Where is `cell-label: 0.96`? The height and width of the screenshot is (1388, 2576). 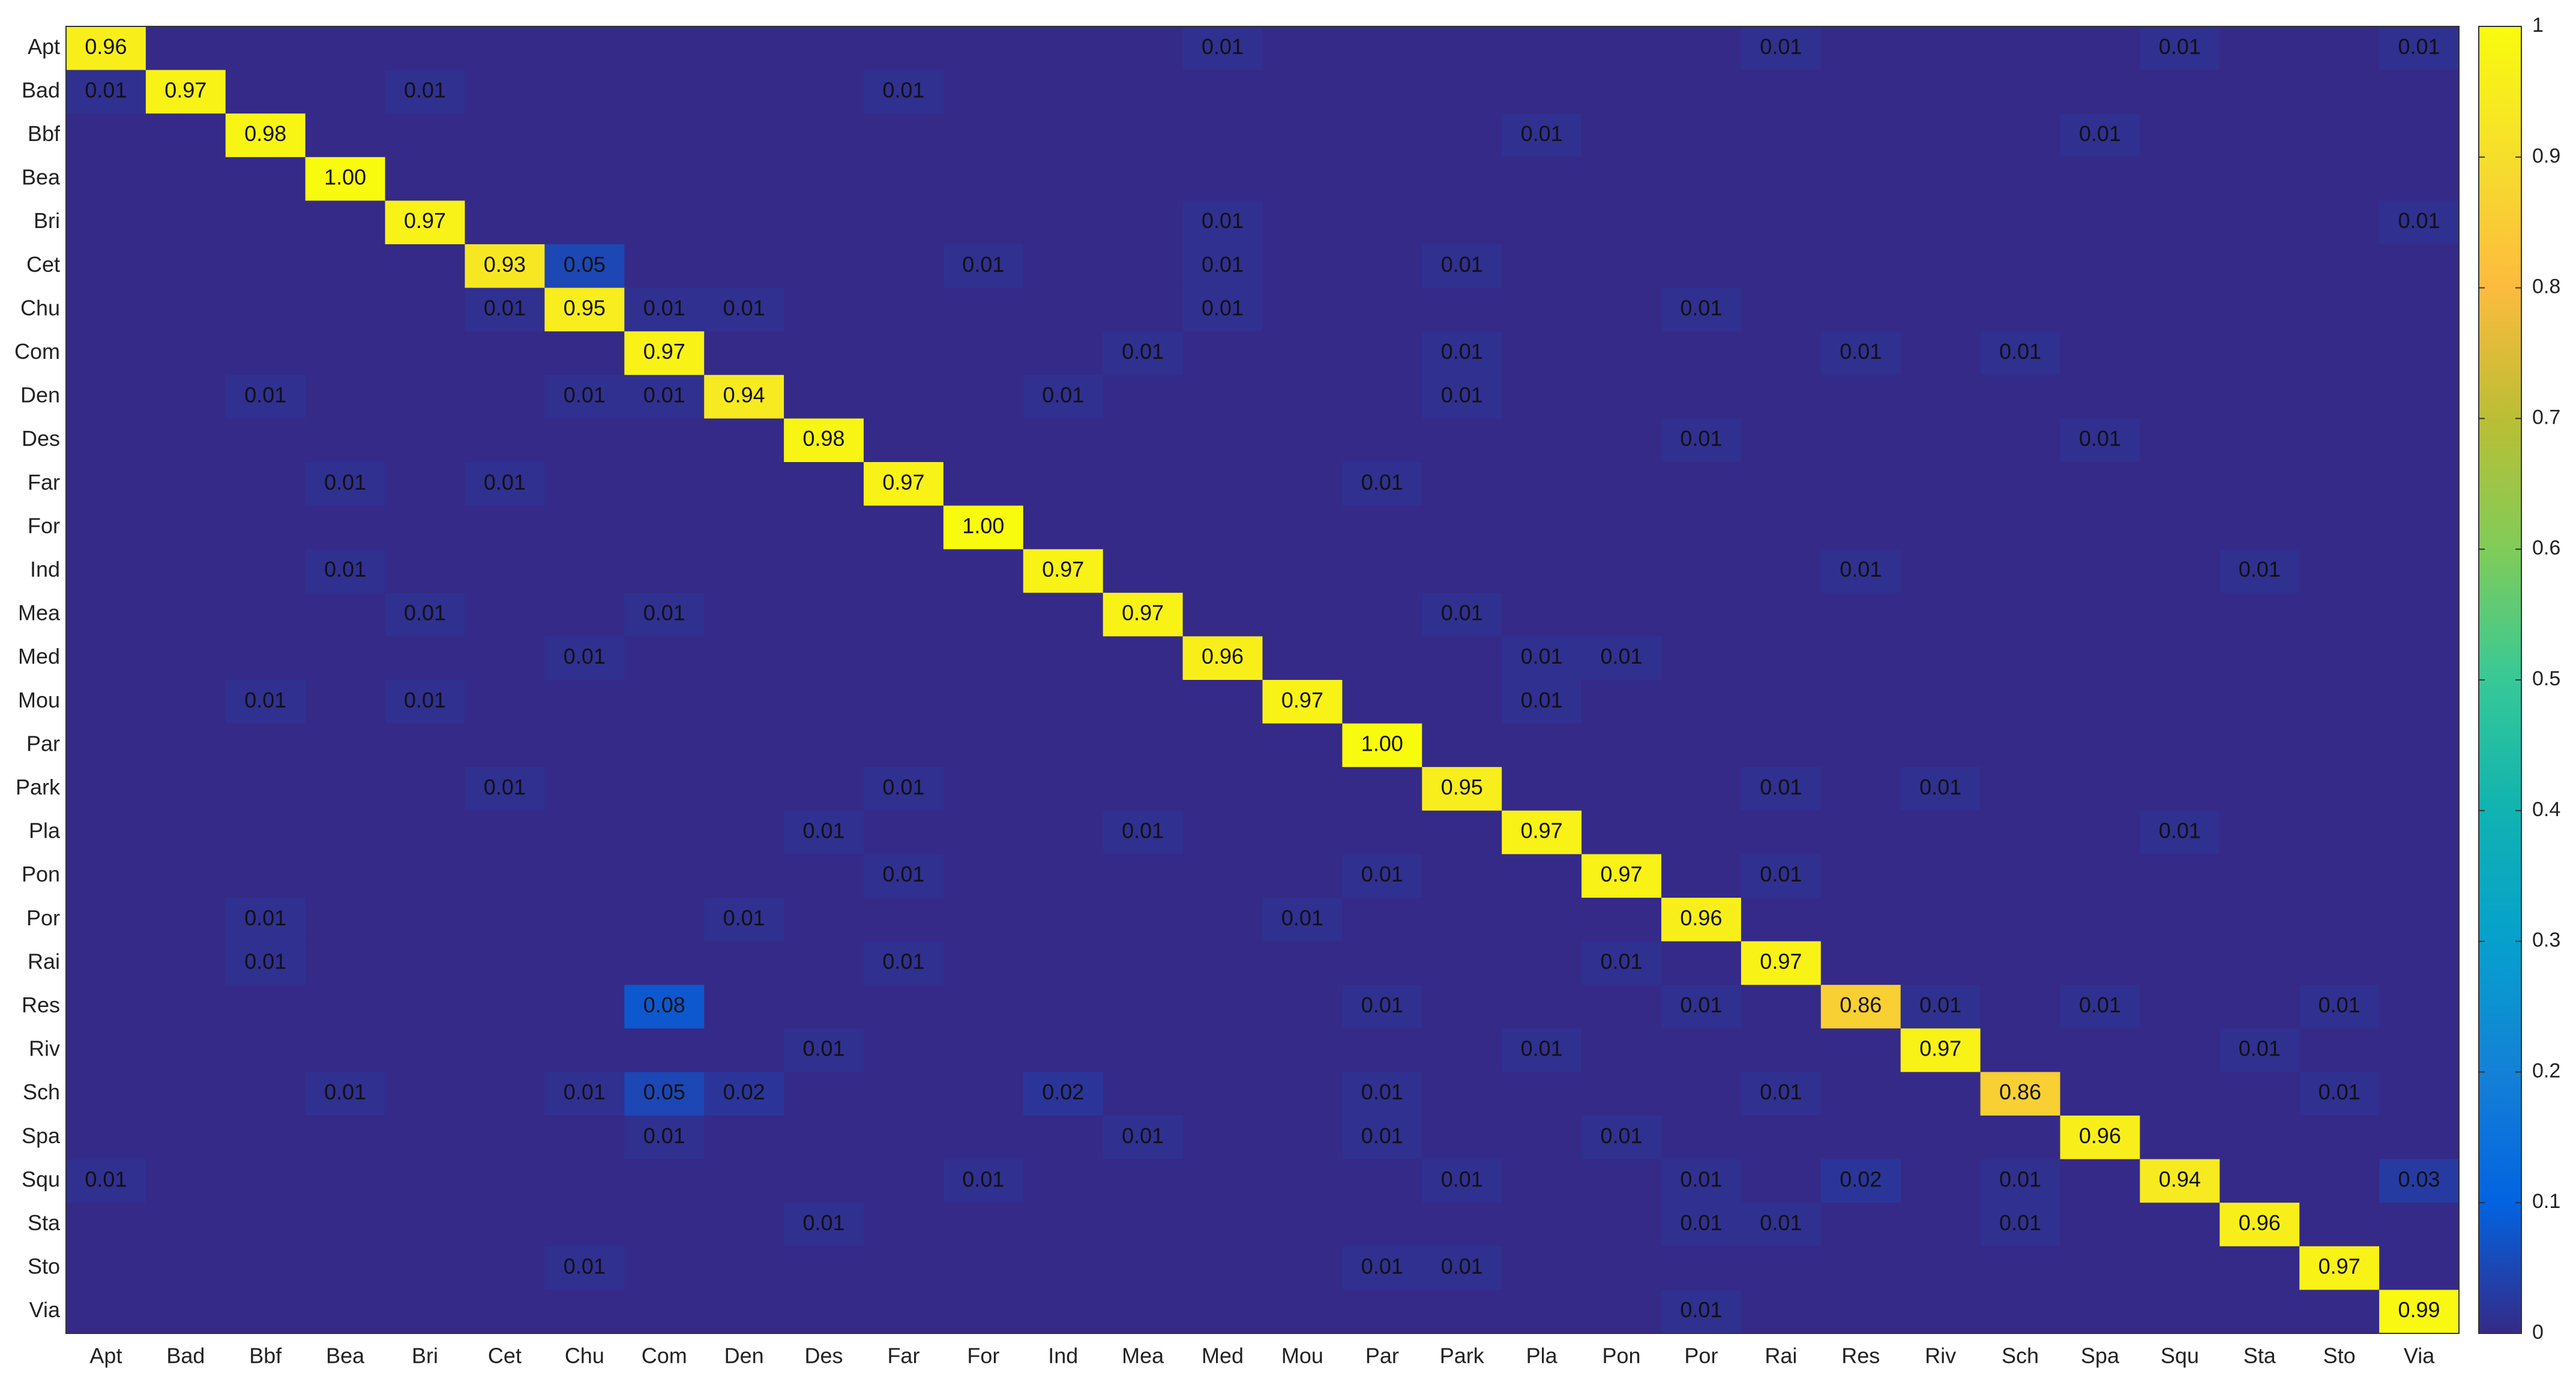 cell-label: 0.96 is located at coordinates (2100, 1135).